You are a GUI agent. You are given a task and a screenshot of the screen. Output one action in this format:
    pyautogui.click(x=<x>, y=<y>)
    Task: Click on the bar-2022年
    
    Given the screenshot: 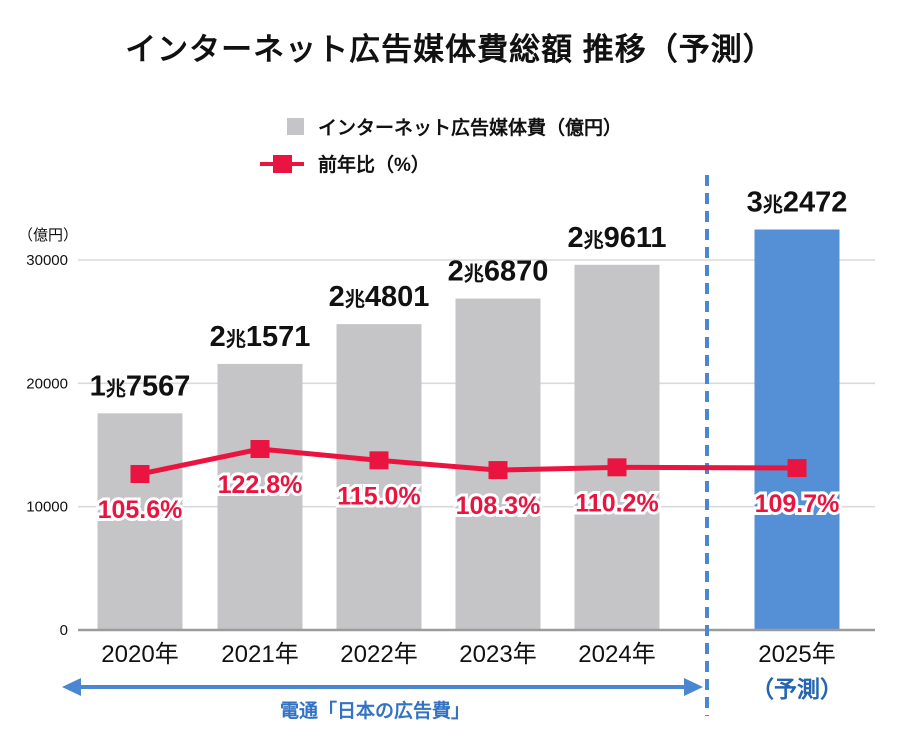 What is the action you would take?
    pyautogui.click(x=379, y=477)
    